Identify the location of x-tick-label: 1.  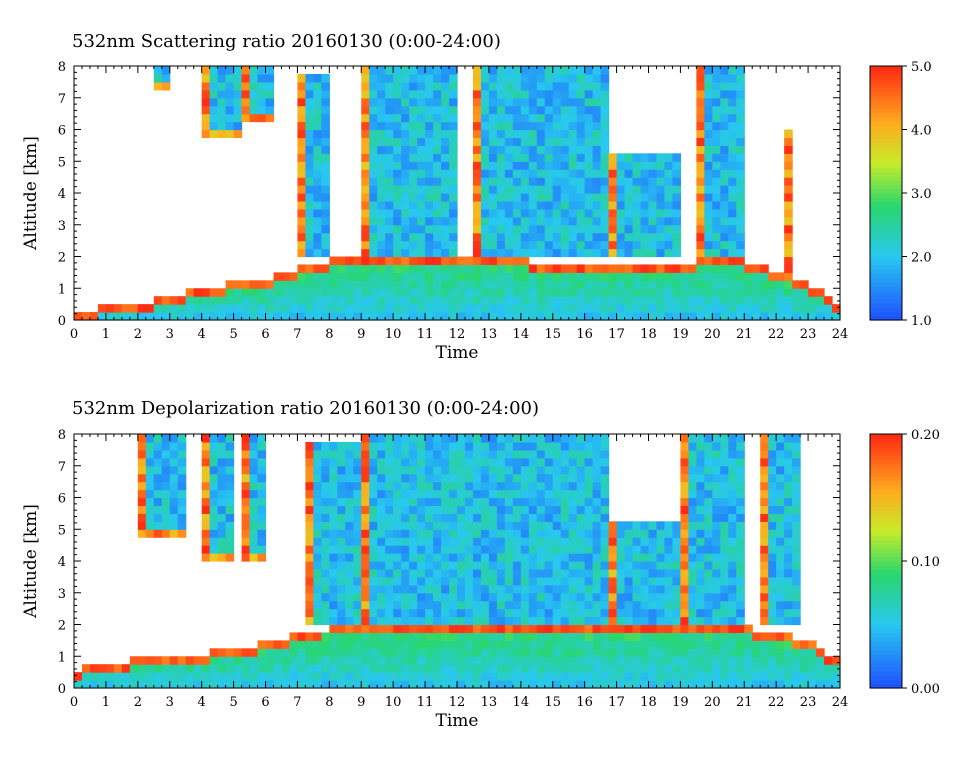
(106, 702).